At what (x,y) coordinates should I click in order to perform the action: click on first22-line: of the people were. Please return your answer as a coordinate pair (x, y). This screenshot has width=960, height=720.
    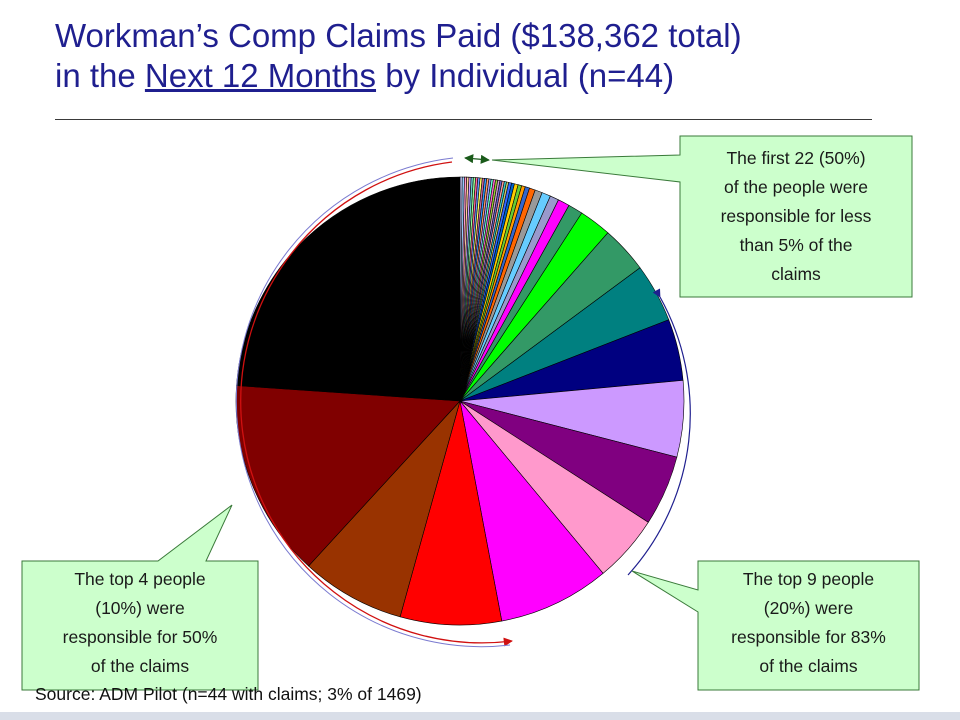
    Looking at the image, I should click on (796, 187).